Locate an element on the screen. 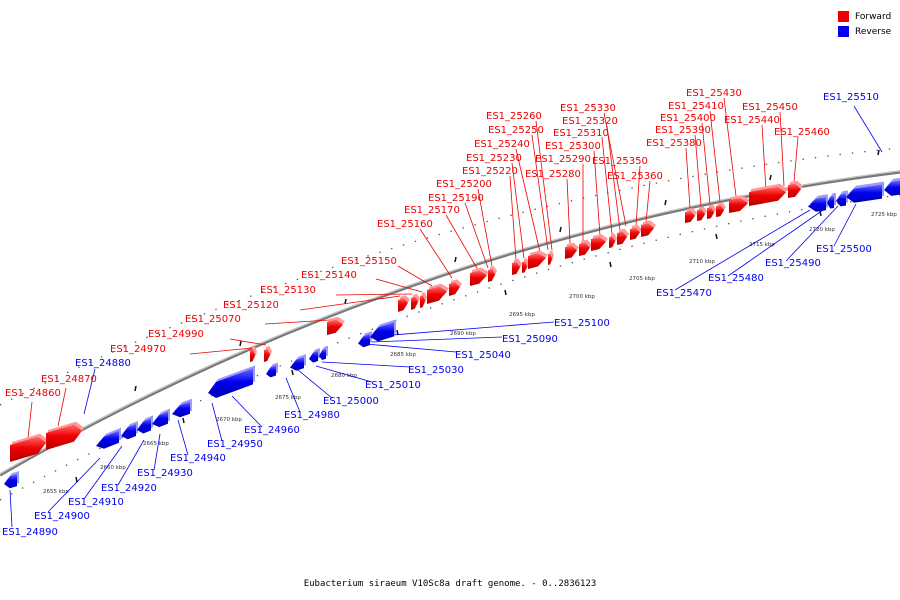 This screenshot has width=900, height=600. reverse-gene-label: ES1_24930 is located at coordinates (165, 473).